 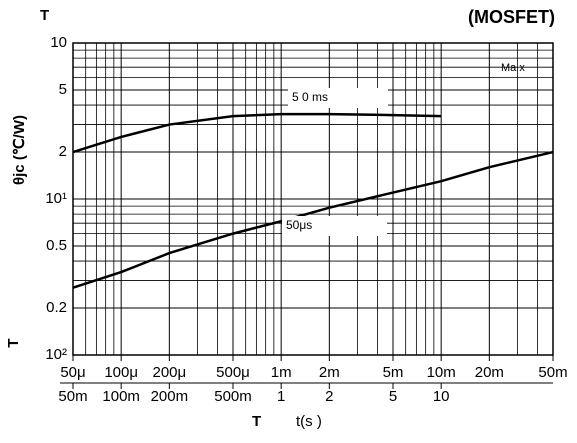 I want to click on y-tick-label: 0.5, so click(x=56, y=245).